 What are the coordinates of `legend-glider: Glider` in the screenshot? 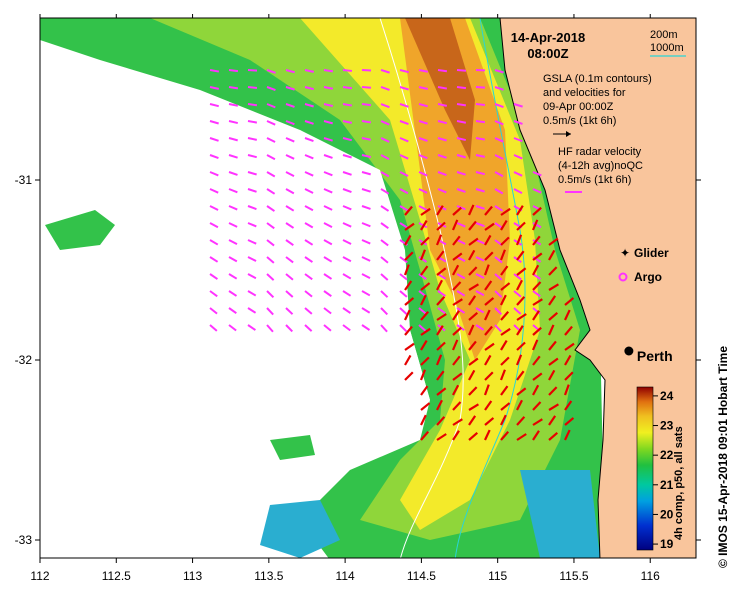 It's located at (651, 253).